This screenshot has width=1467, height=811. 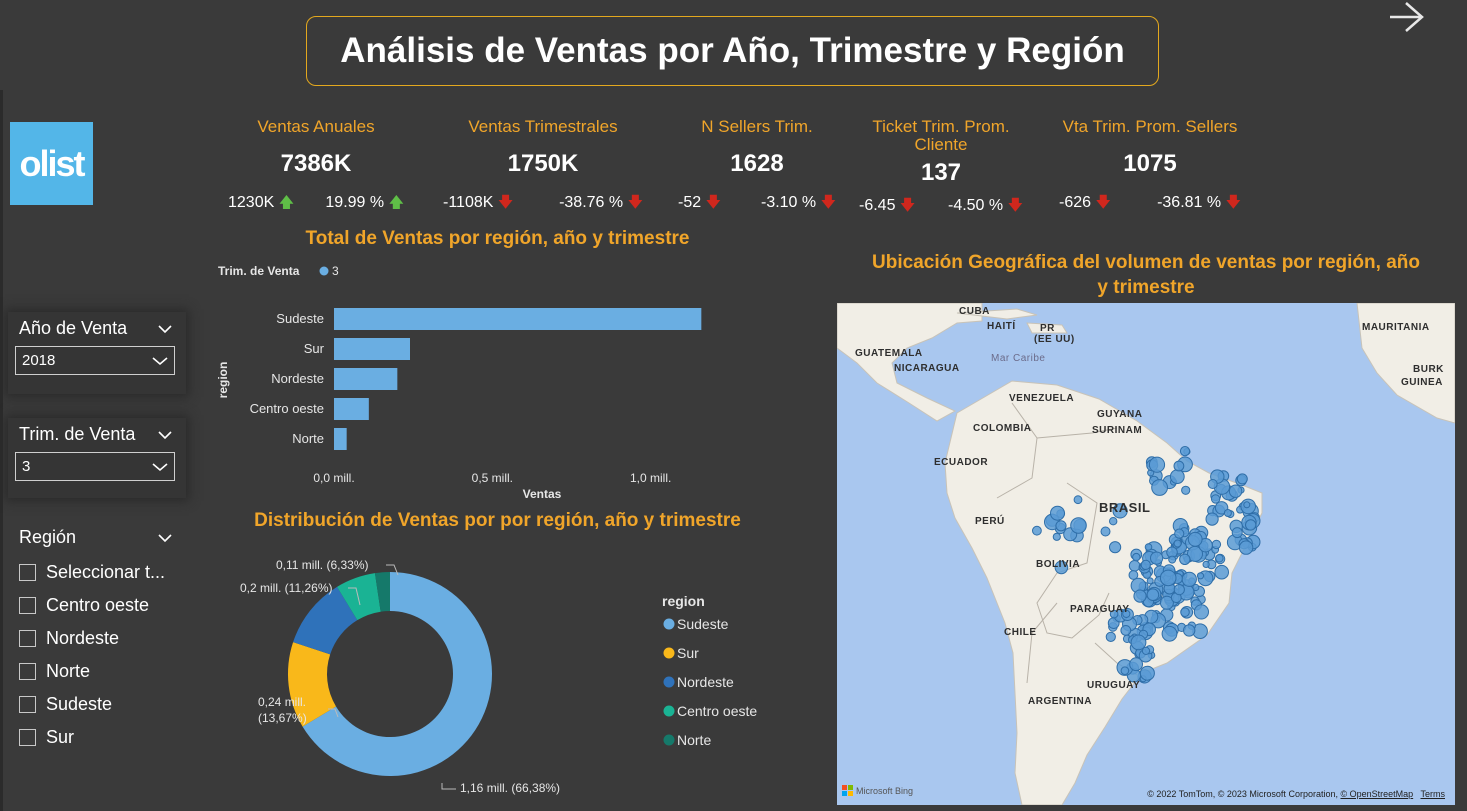 I want to click on region-slicer-header: Región, so click(x=97, y=536).